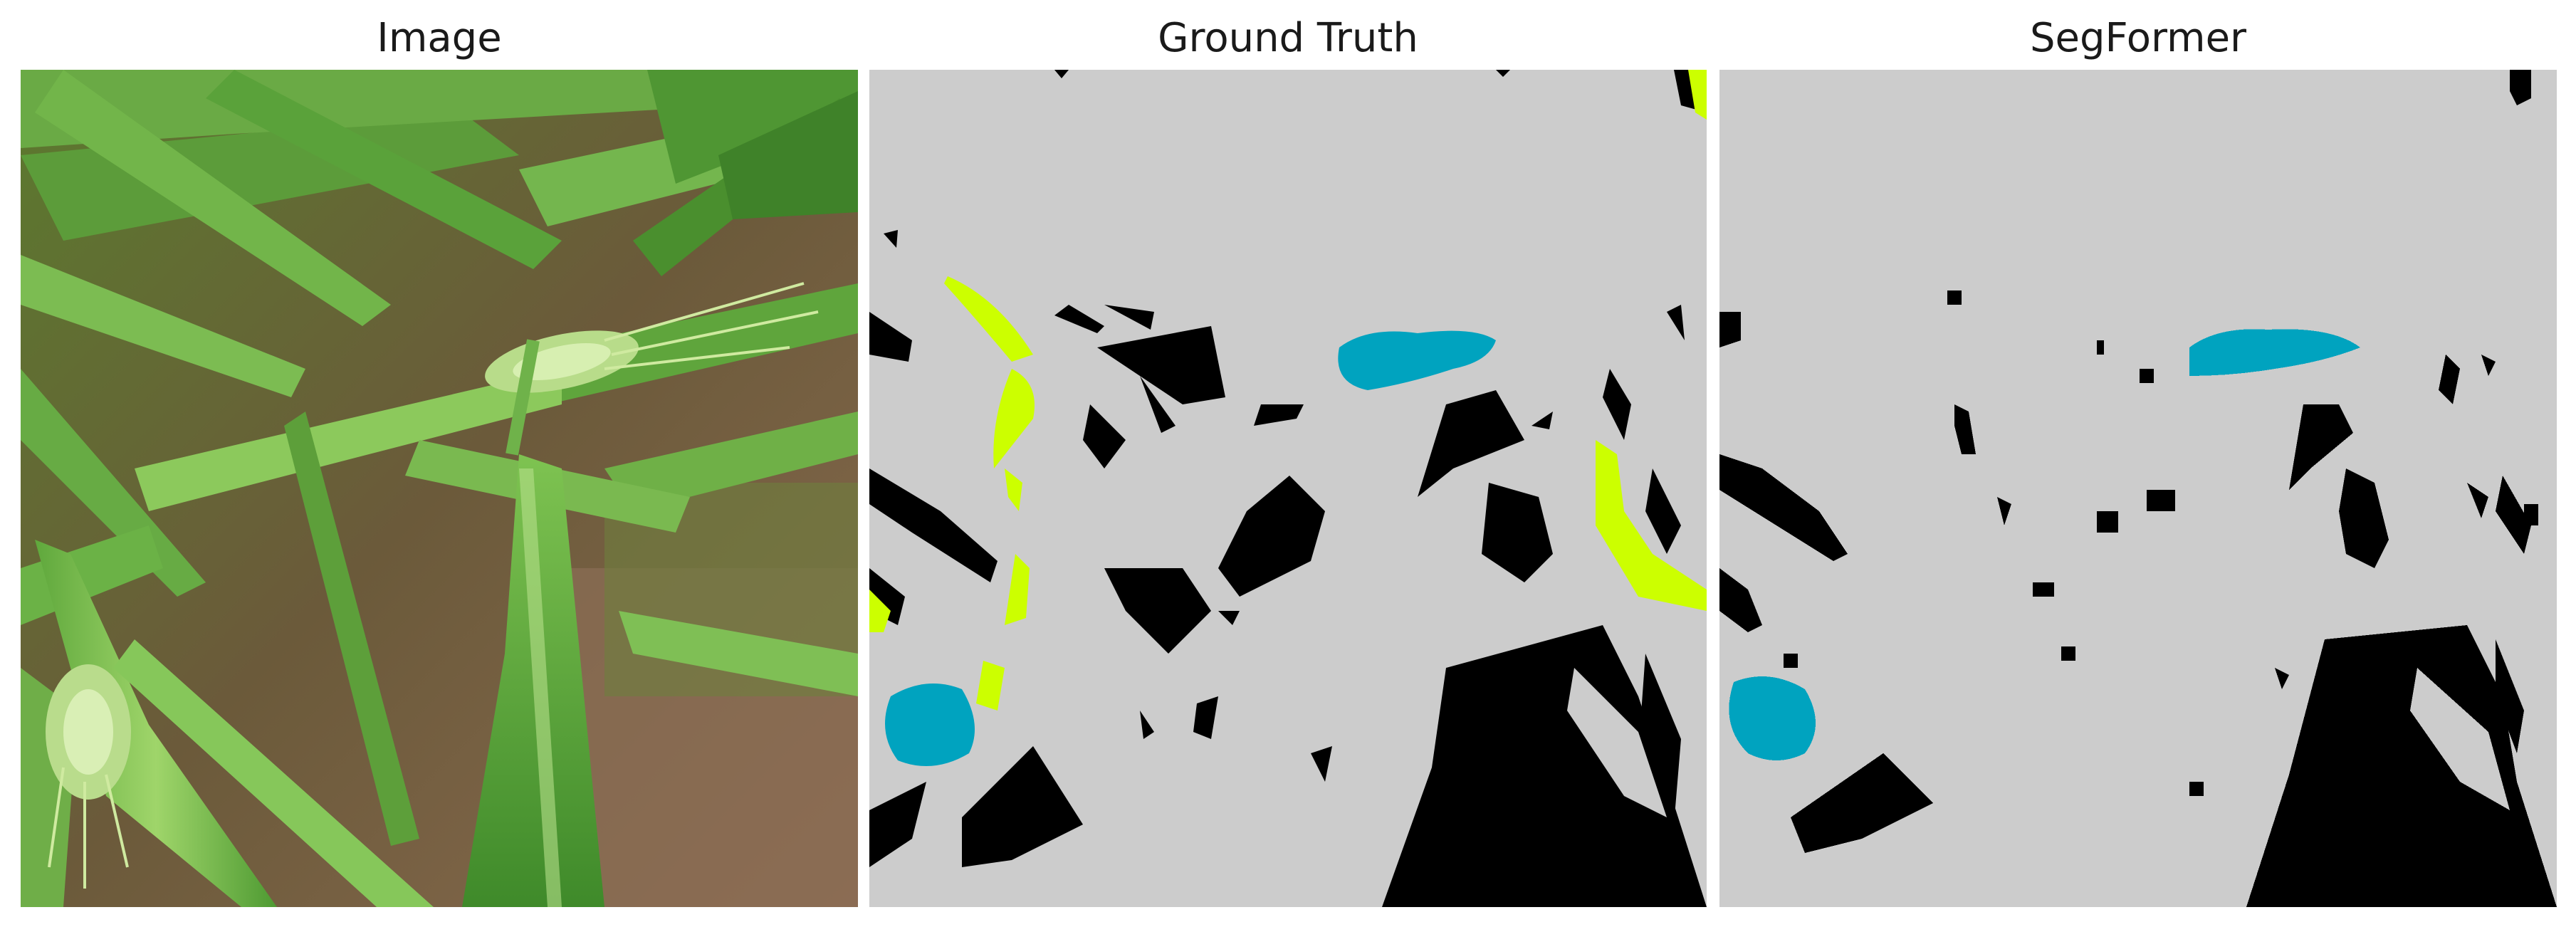 The width and height of the screenshot is (2576, 927). What do you see at coordinates (1288, 38) in the screenshot?
I see `panel-title-ground-truth: Ground Truth` at bounding box center [1288, 38].